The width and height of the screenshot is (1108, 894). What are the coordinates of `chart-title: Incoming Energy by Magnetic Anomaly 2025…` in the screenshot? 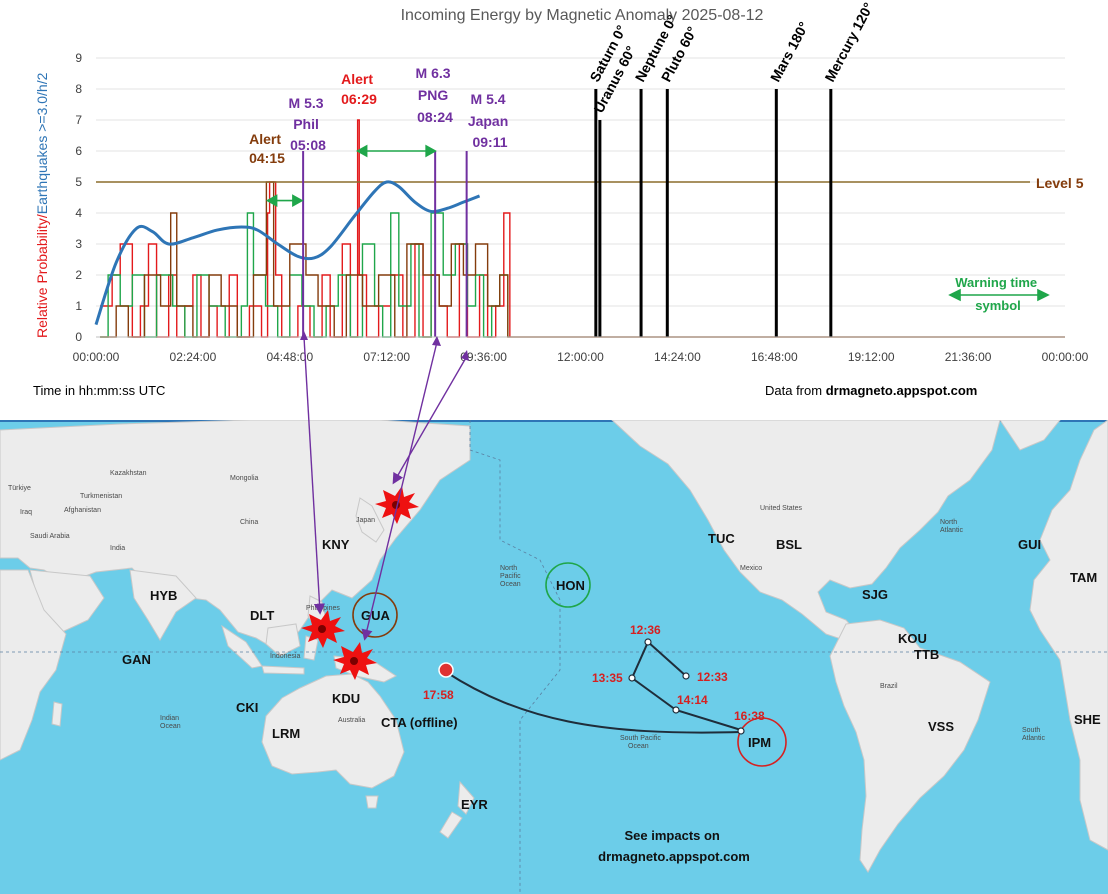 It's located at (582, 15).